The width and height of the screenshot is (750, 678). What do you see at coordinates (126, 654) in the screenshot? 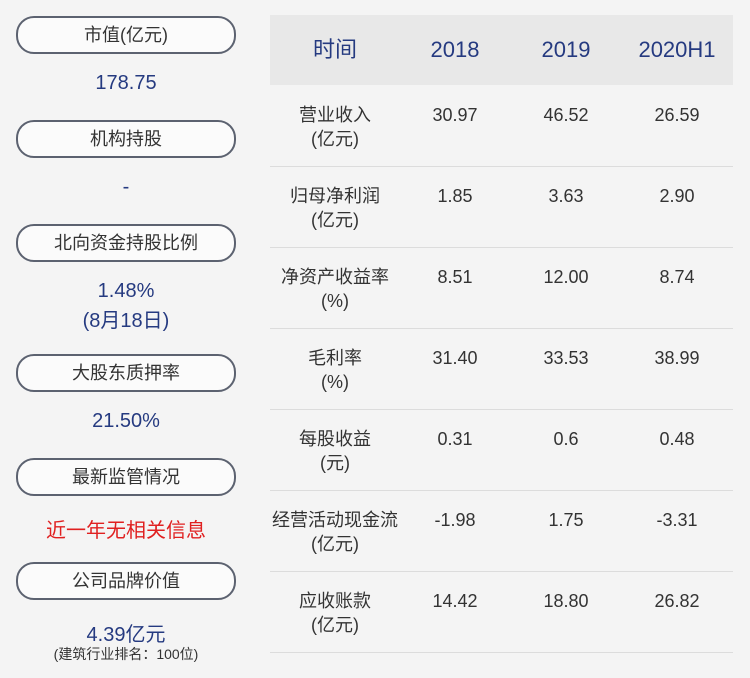
I see `figure-note: (建筑行业排名：100位)` at bounding box center [126, 654].